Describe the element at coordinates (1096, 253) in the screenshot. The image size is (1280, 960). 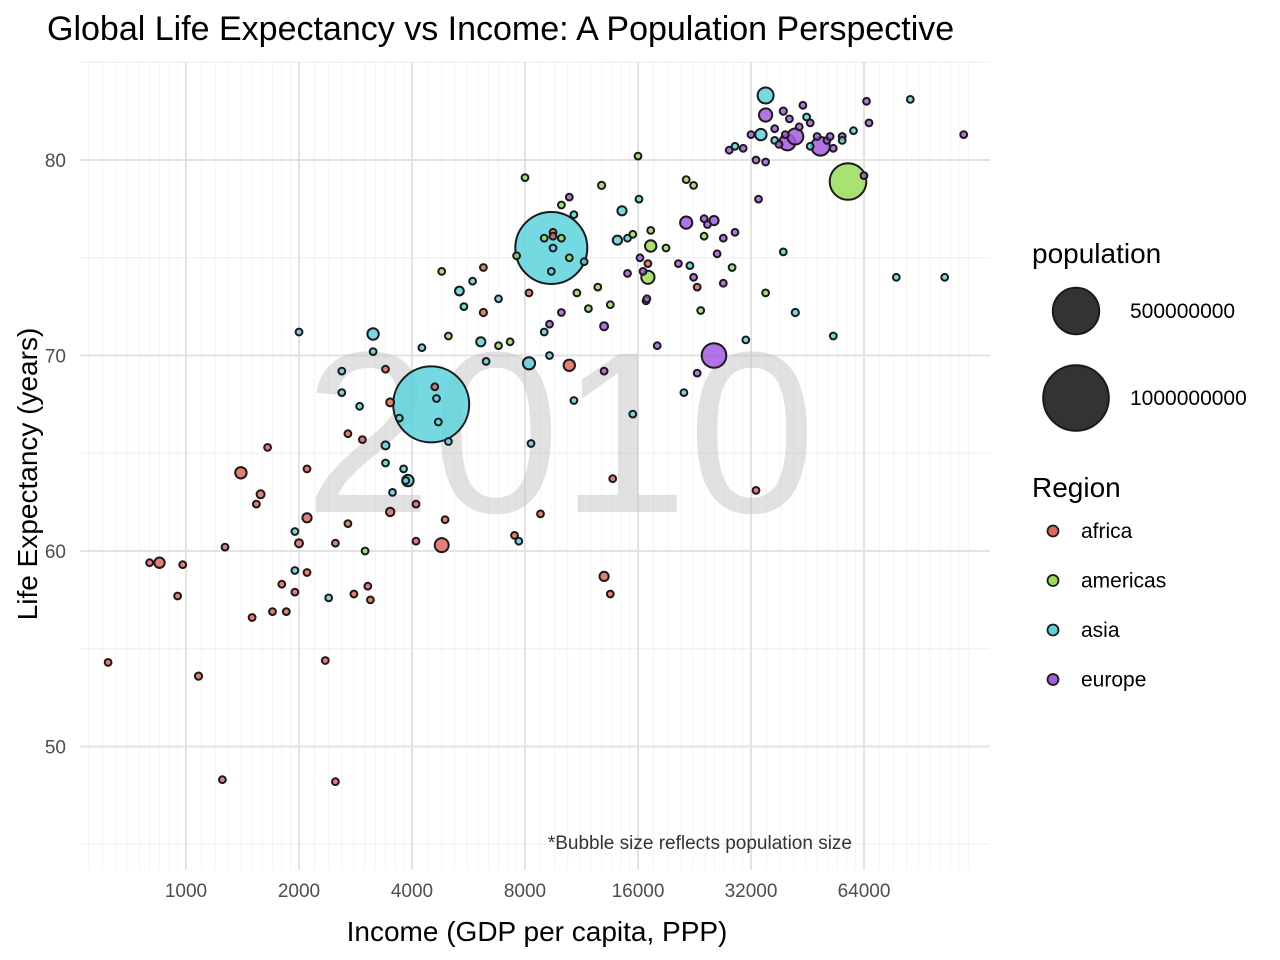
I see `size-legend-title: population` at that location.